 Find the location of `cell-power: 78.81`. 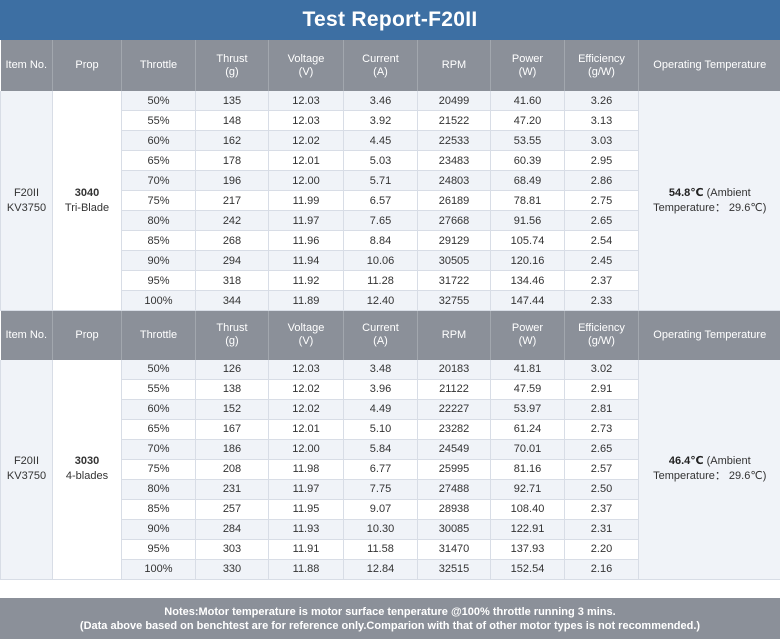

cell-power: 78.81 is located at coordinates (527, 200).